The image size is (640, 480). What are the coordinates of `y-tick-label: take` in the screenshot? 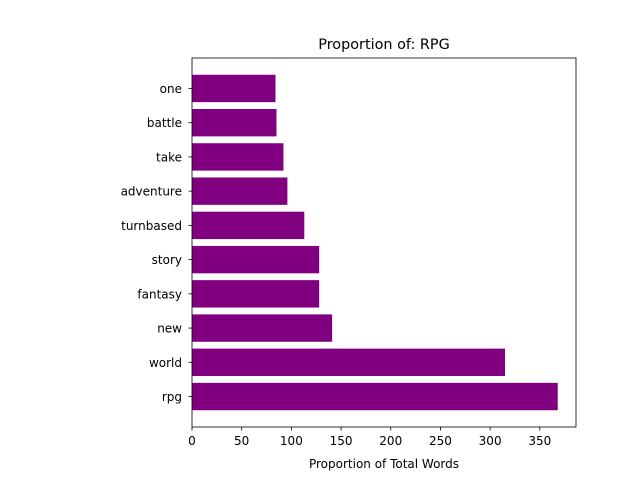 It's located at (169, 157).